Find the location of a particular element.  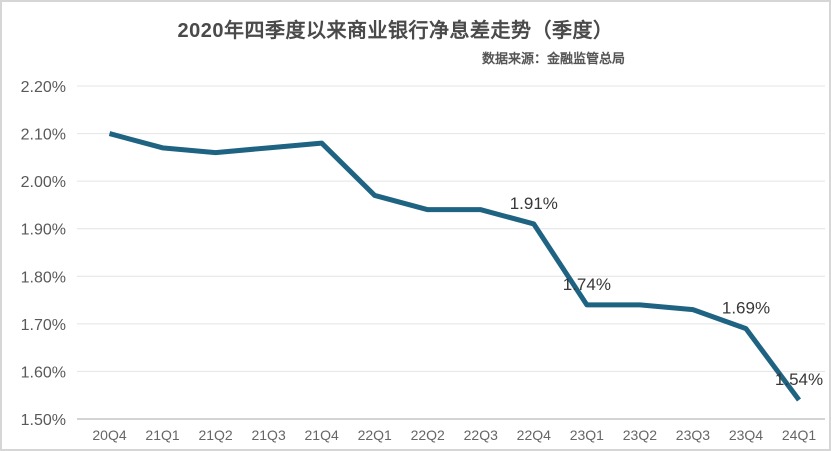

x-tick-label: 23Q2 is located at coordinates (640, 435).